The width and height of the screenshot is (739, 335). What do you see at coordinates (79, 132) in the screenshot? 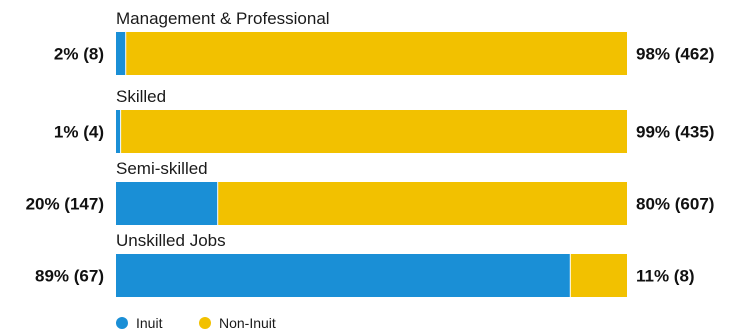
I see `data-label-inuit: 1% (4)` at bounding box center [79, 132].